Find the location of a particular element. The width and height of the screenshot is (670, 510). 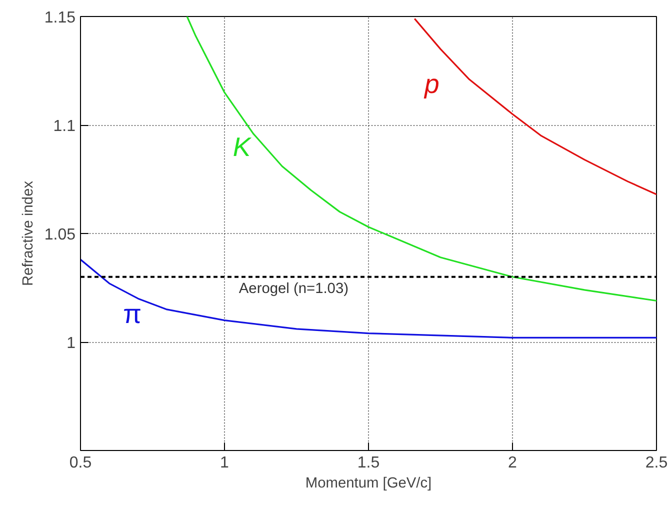

y-tick-label: 1.15 is located at coordinates (60, 18).